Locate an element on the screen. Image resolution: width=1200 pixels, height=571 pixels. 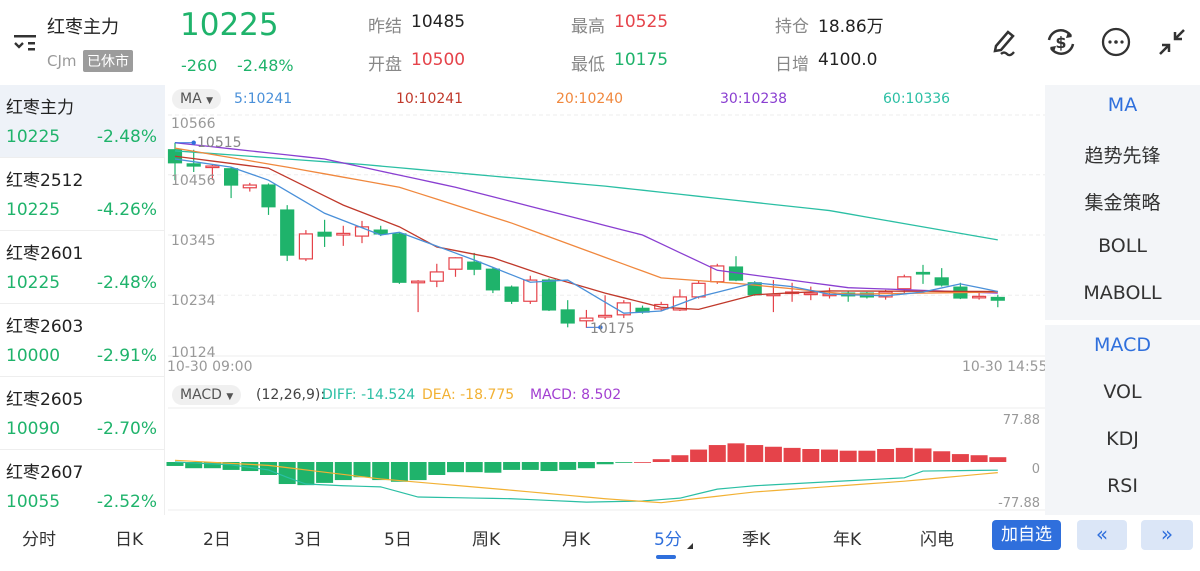
period-tab: 周K is located at coordinates (486, 540).